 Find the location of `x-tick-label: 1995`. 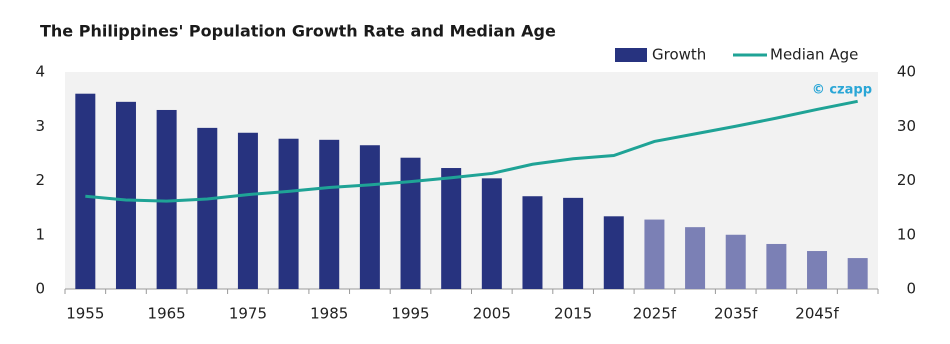

x-tick-label: 1995 is located at coordinates (410, 314).